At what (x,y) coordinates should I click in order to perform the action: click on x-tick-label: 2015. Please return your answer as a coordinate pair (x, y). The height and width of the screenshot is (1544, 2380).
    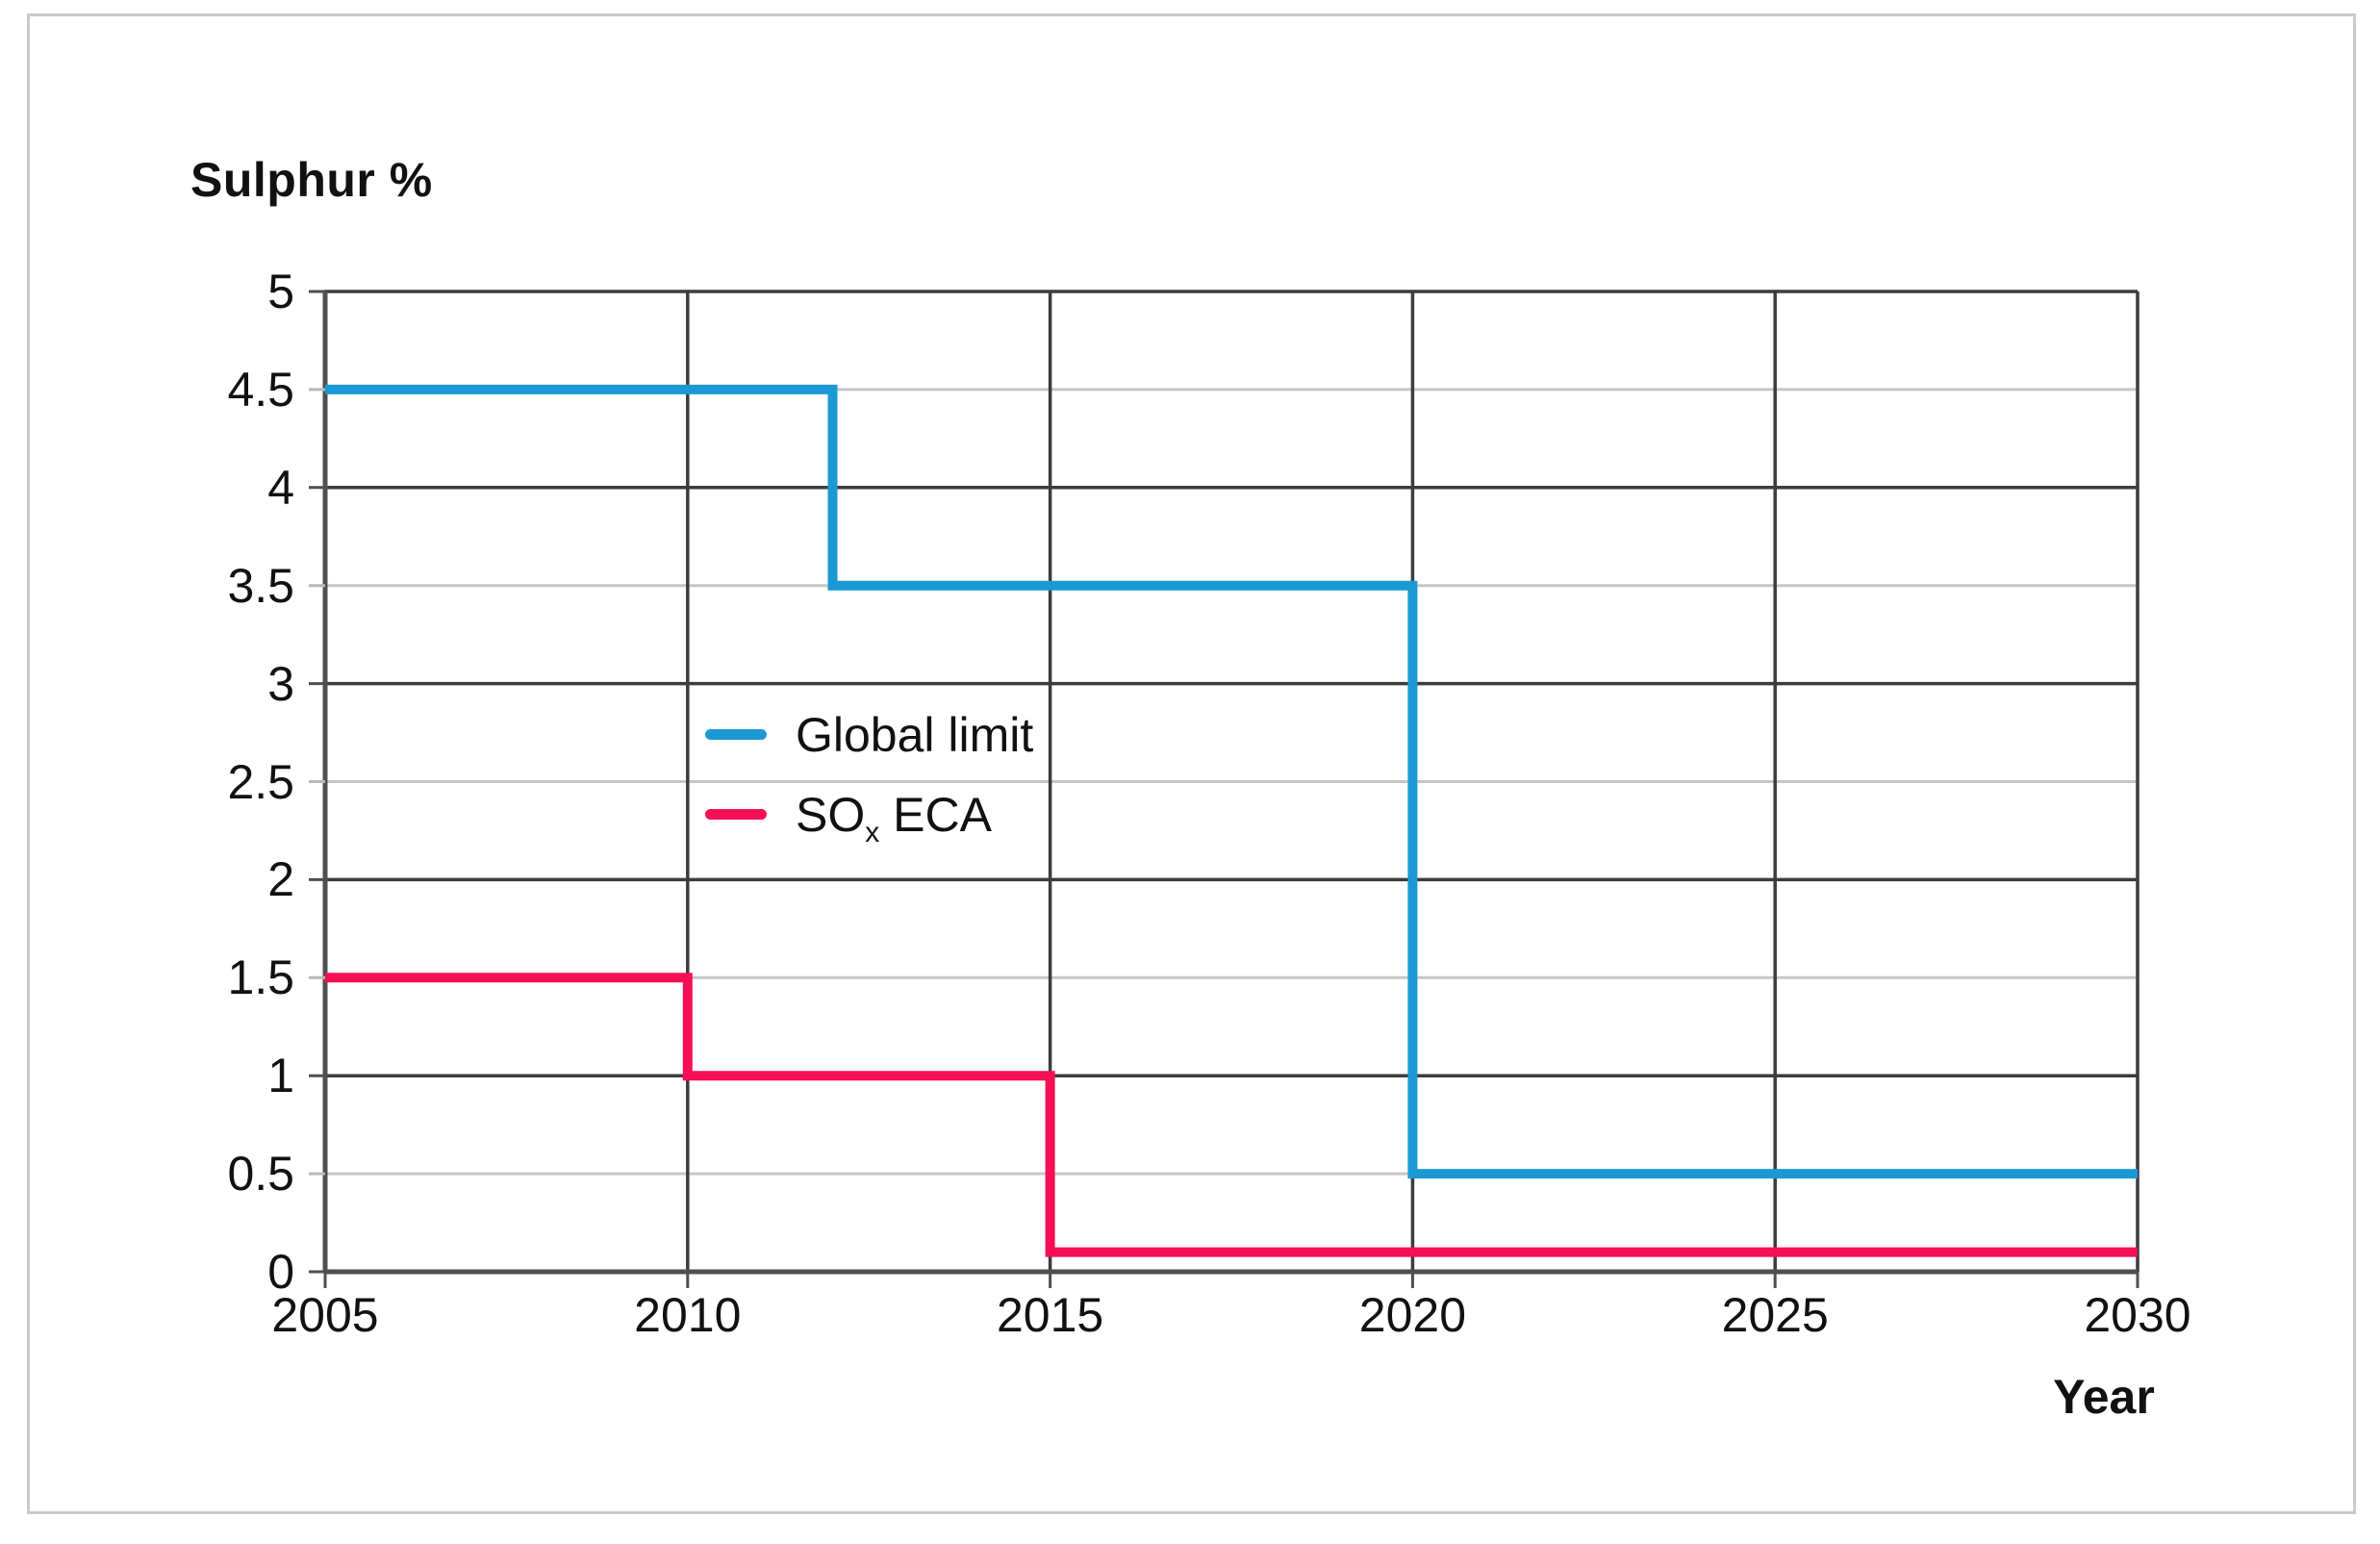
    Looking at the image, I should click on (1050, 1315).